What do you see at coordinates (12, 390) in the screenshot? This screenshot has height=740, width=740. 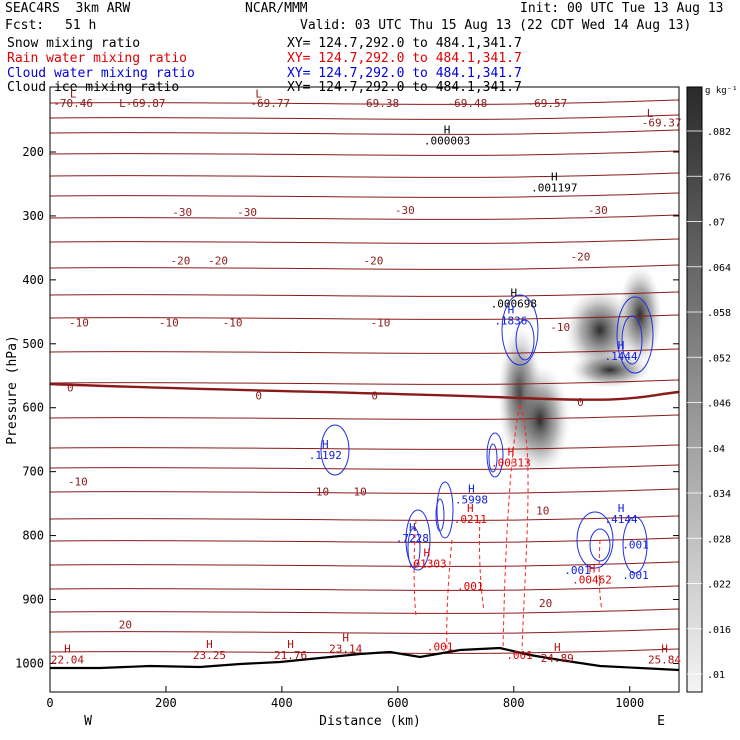 I see `y-axis-label: Pressure (hPa)` at bounding box center [12, 390].